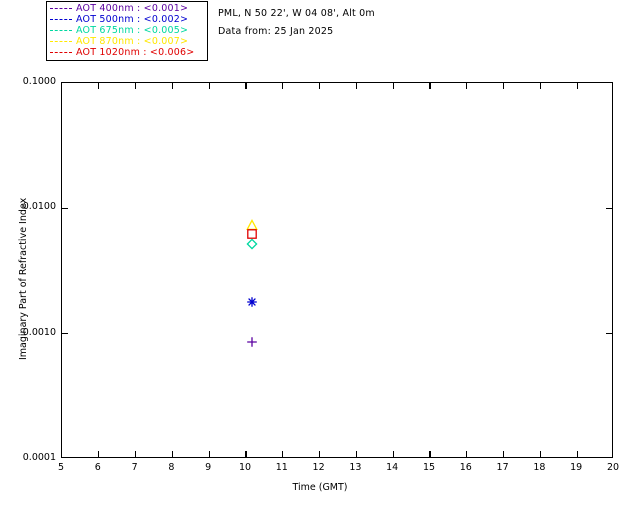 This screenshot has height=512, width=640. I want to click on y-axis-tick-label: 0.0010, so click(39, 332).